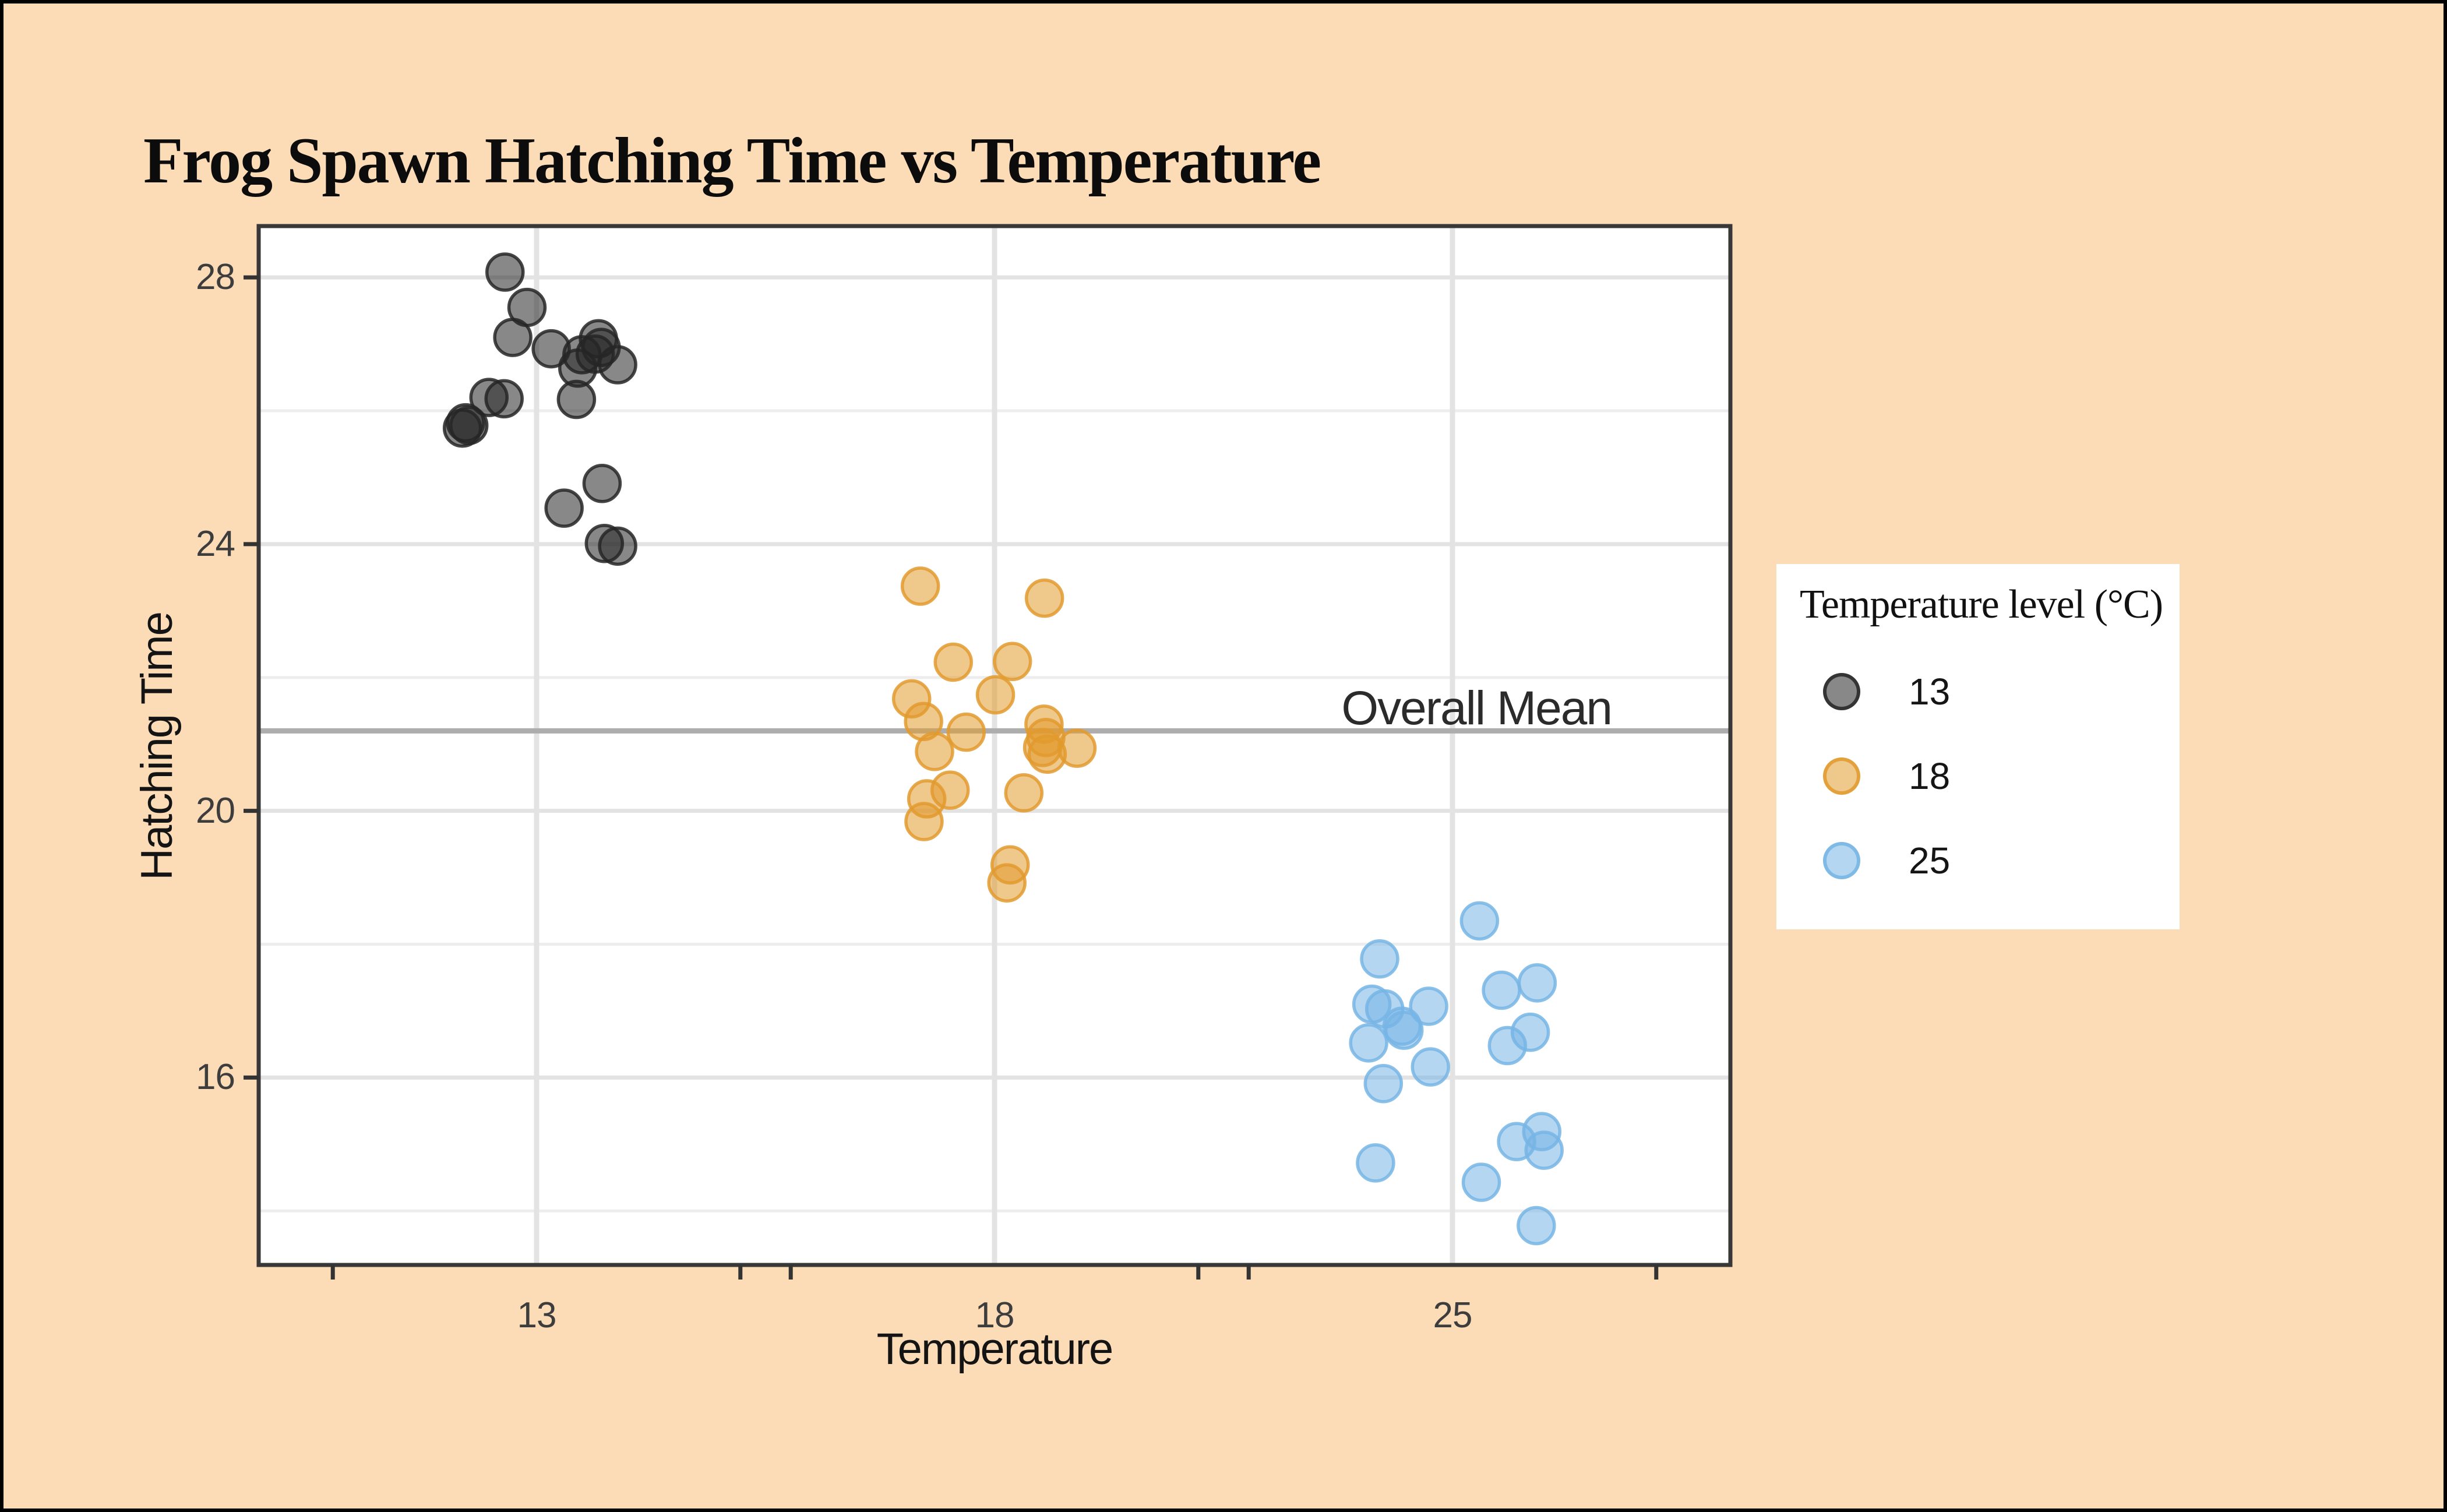 The height and width of the screenshot is (1512, 2447). I want to click on chart-title: Frog Spawn Hatching Time vs Temperature, so click(732, 161).